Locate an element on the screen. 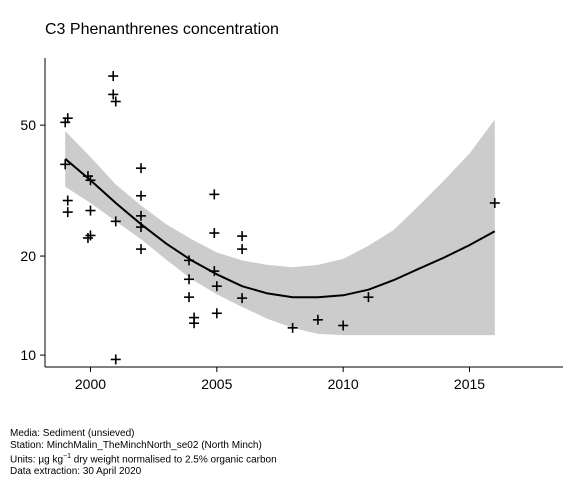 The height and width of the screenshot is (480, 580). x-tick-label: 2000 is located at coordinates (90, 384).